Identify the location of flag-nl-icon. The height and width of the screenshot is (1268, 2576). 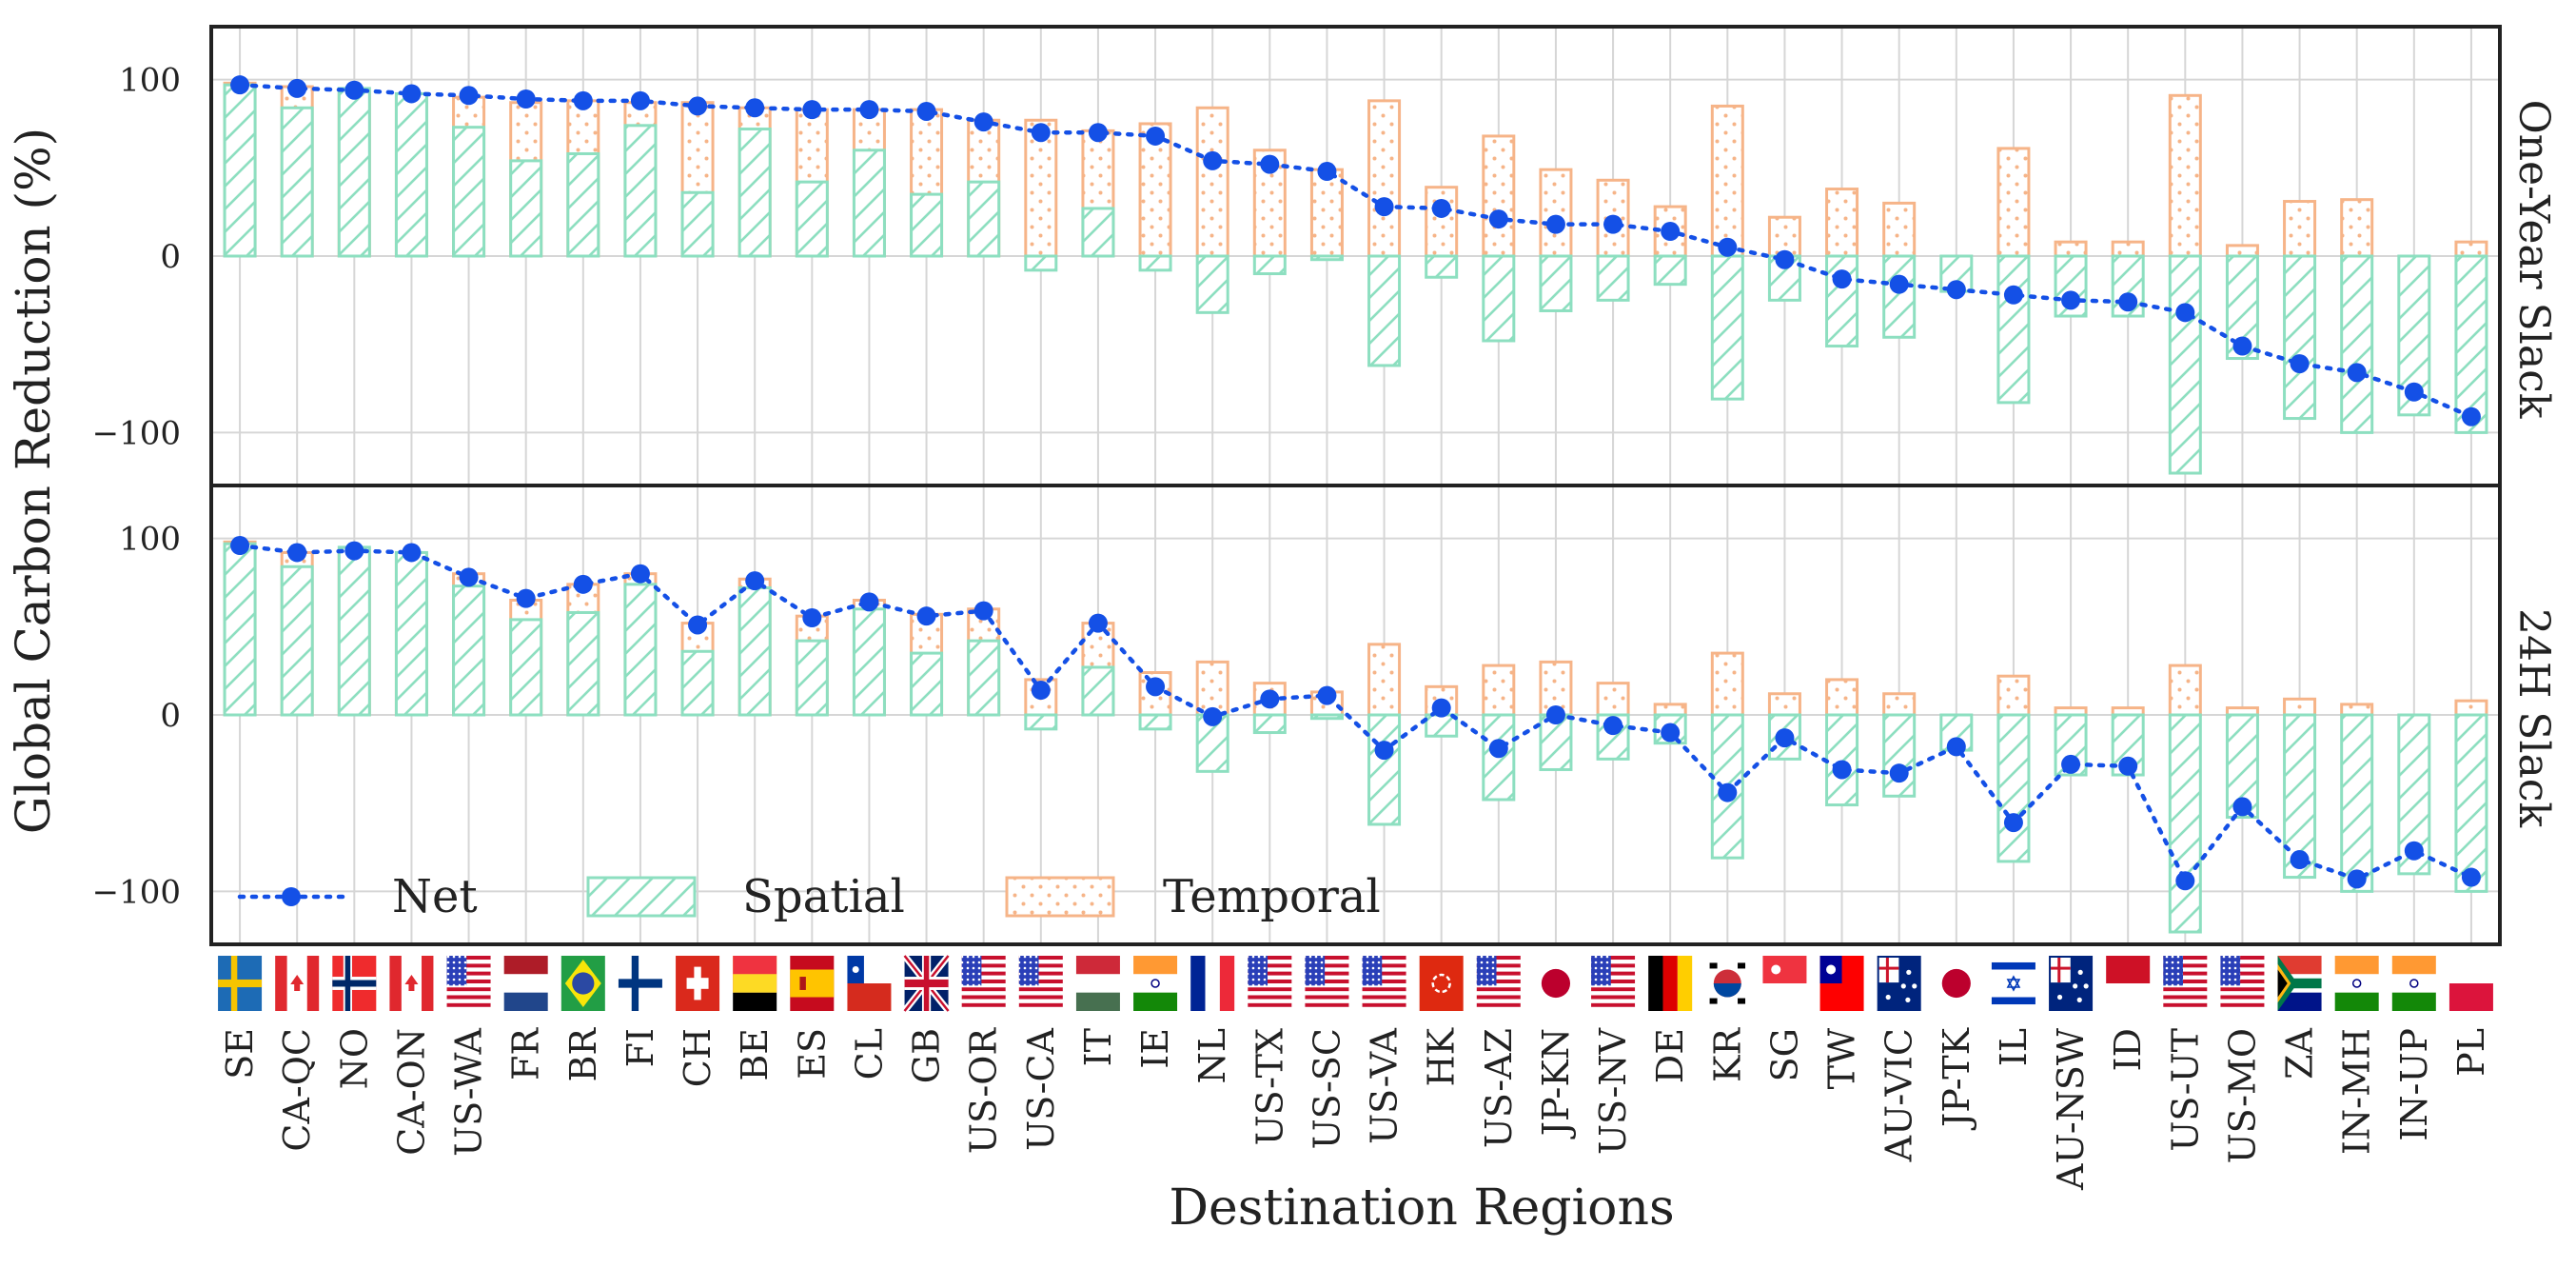
(525, 983).